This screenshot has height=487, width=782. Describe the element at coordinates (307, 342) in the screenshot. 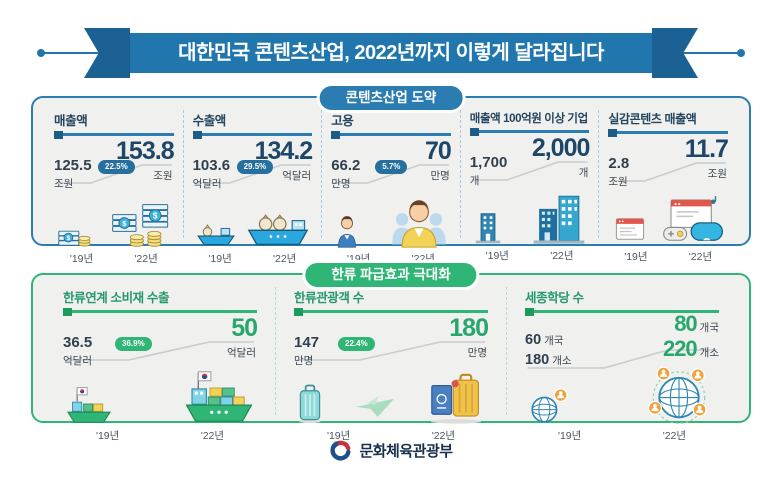

I see `value-2019: 147` at that location.